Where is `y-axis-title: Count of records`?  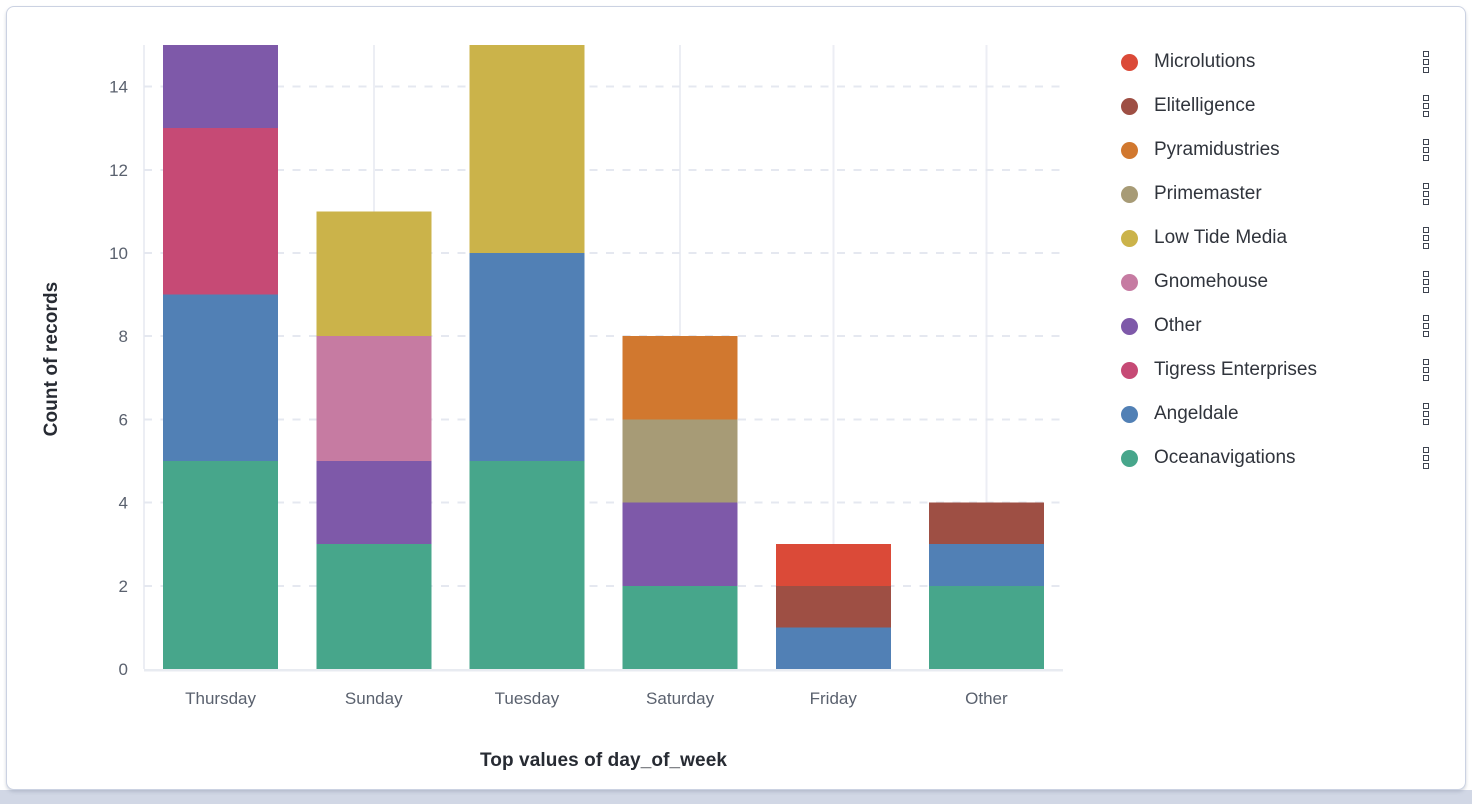
y-axis-title: Count of records is located at coordinates (51, 359).